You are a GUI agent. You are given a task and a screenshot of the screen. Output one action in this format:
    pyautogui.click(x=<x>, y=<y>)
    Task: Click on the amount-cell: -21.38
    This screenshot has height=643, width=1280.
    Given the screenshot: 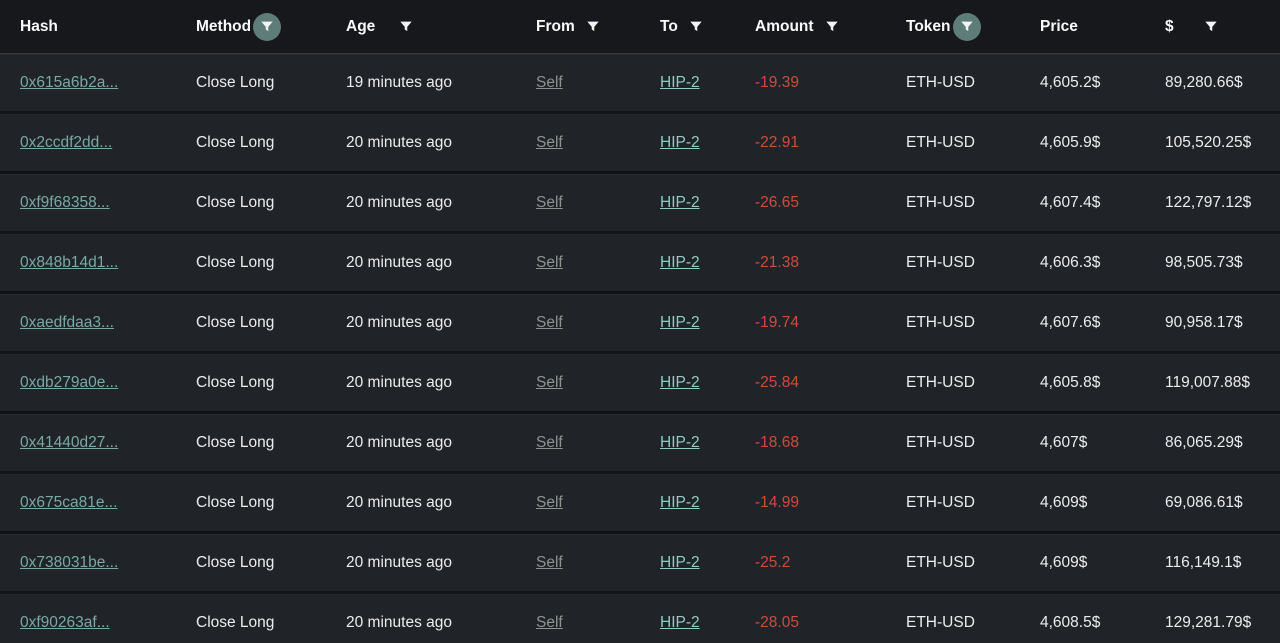 What is the action you would take?
    pyautogui.click(x=777, y=262)
    